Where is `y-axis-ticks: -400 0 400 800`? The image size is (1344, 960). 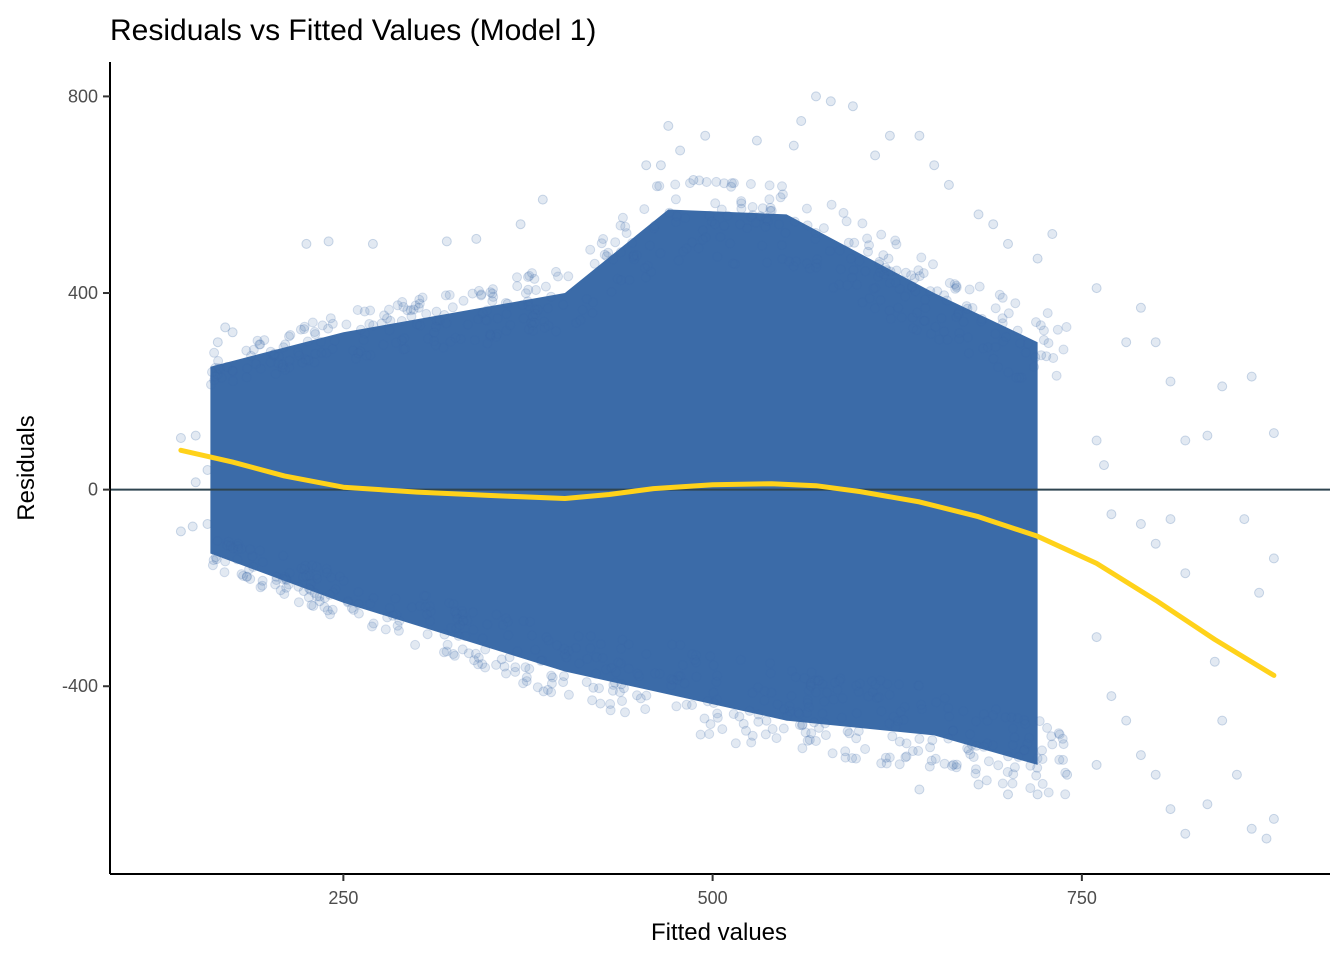
y-axis-ticks: -400 0 400 800 is located at coordinates (86, 391).